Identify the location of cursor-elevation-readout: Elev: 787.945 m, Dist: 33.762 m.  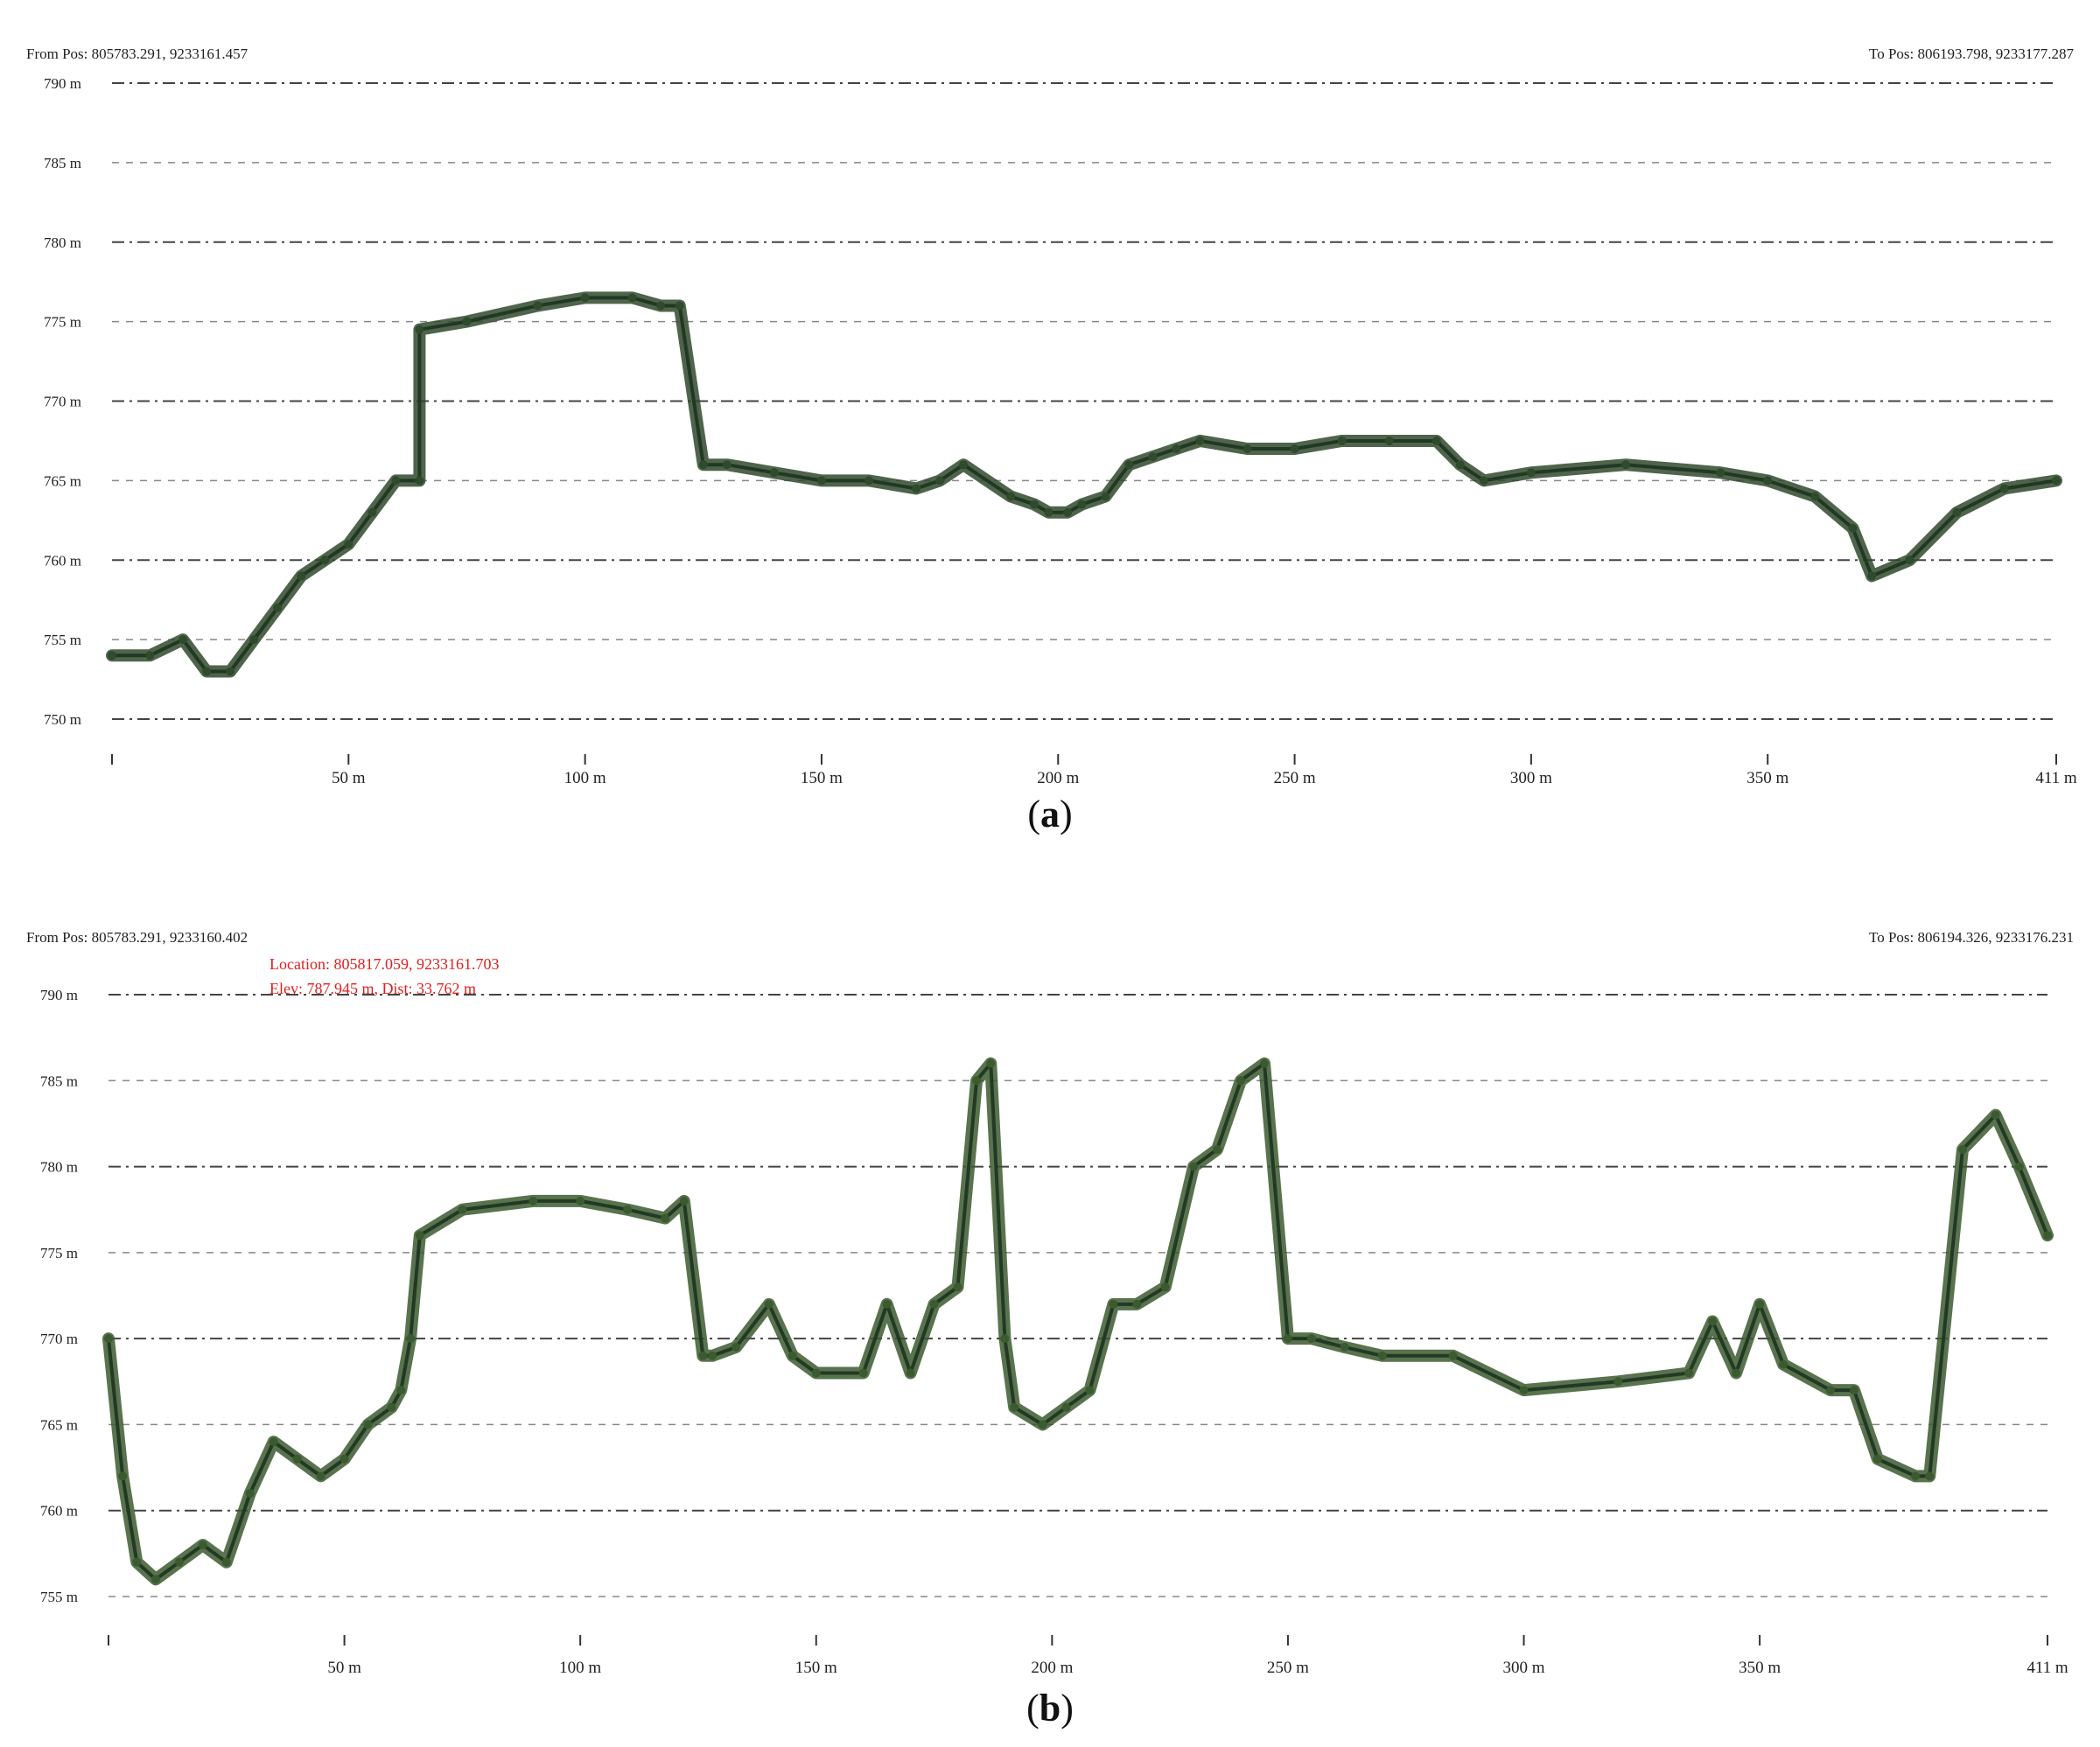
(373, 989).